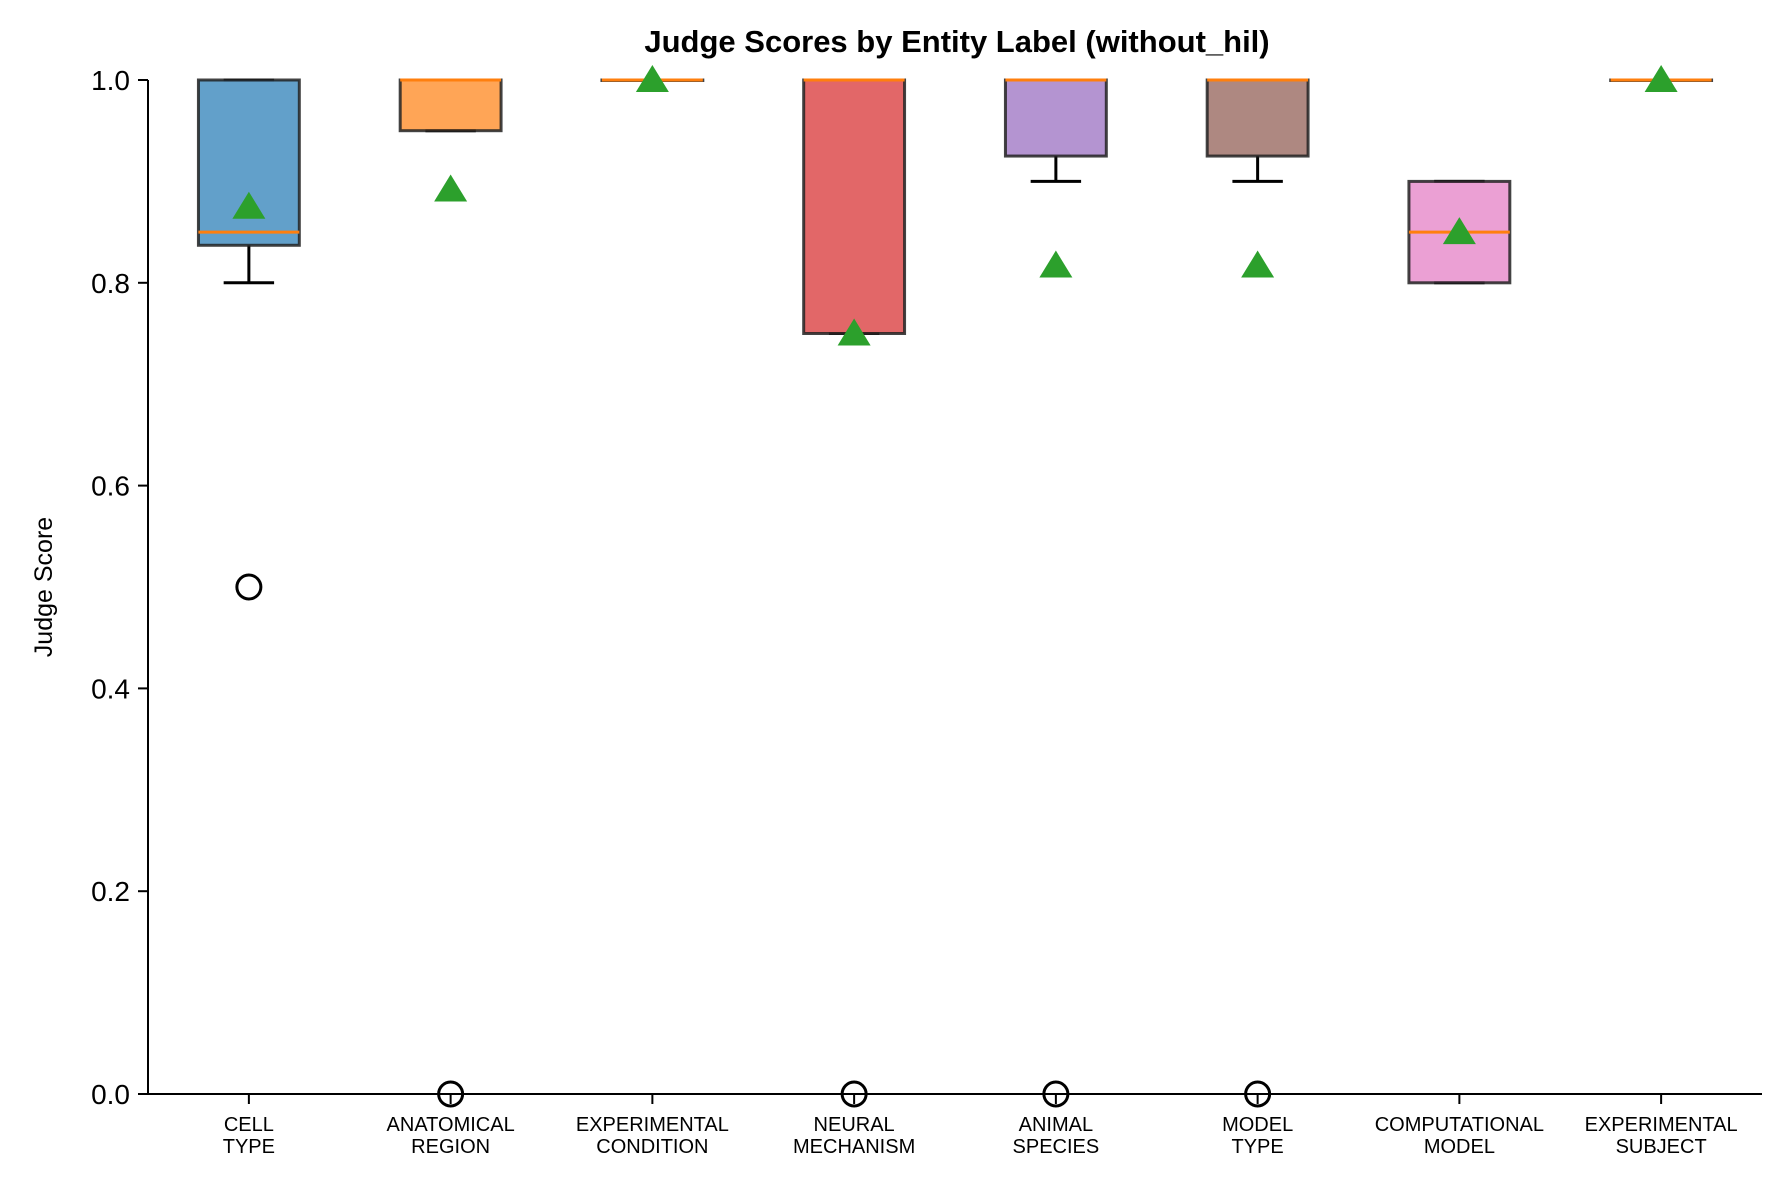  I want to click on x-tick-label: ANATOMICAL, so click(451, 1125).